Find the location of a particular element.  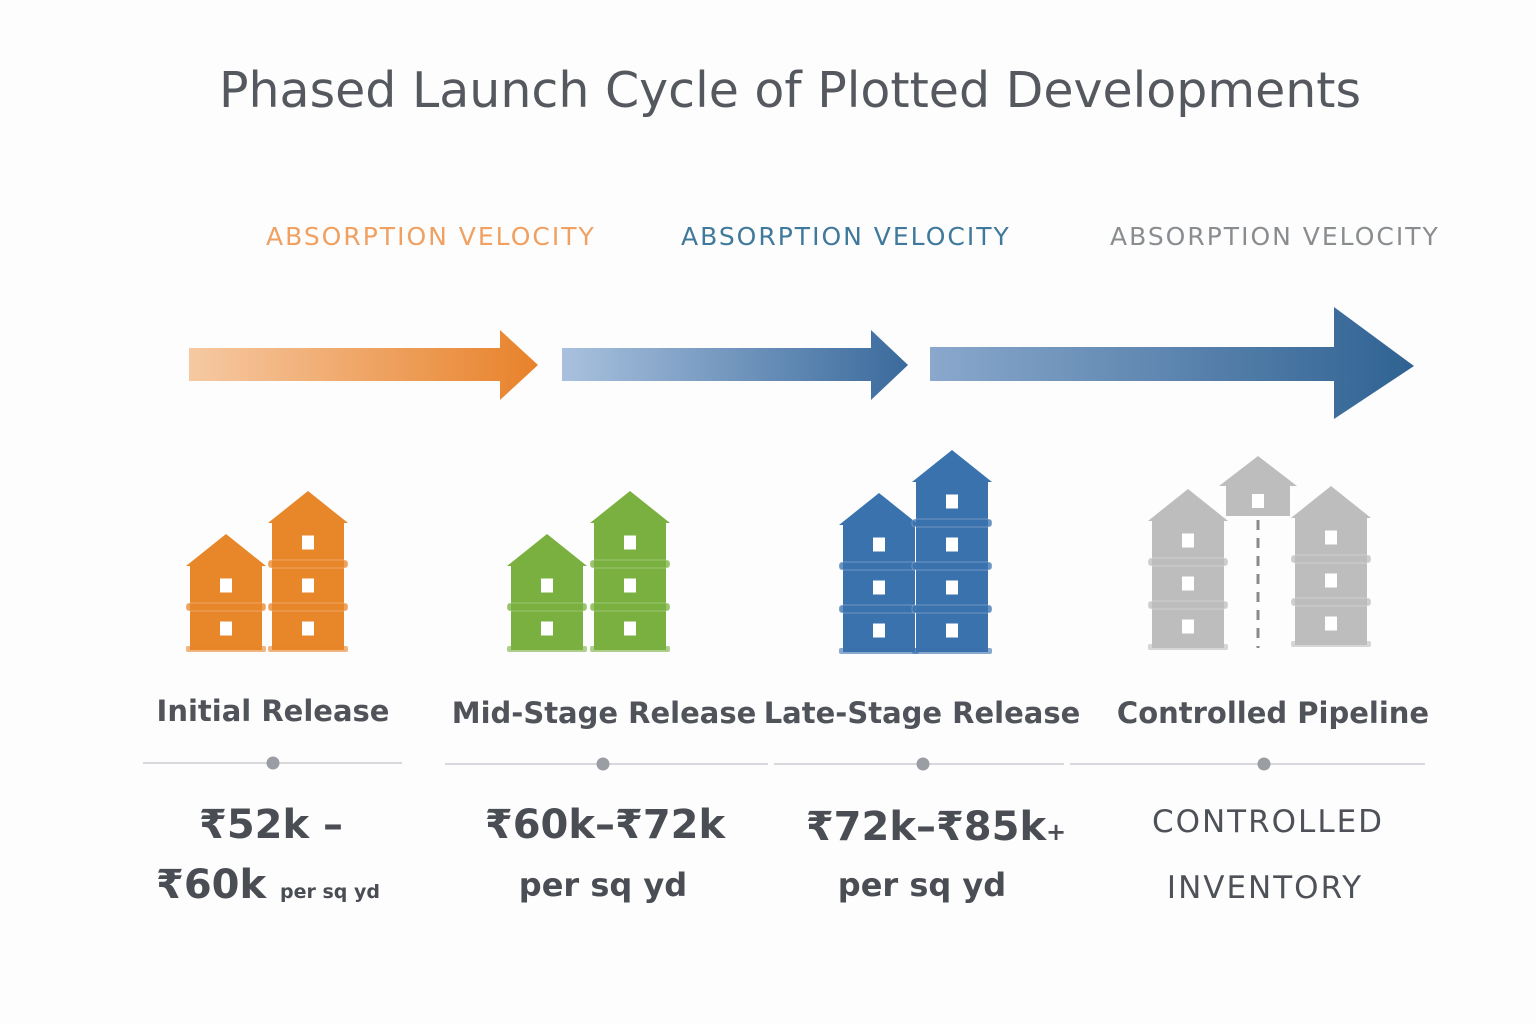

stage-label-late: Late-Stage Release is located at coordinates (922, 713).